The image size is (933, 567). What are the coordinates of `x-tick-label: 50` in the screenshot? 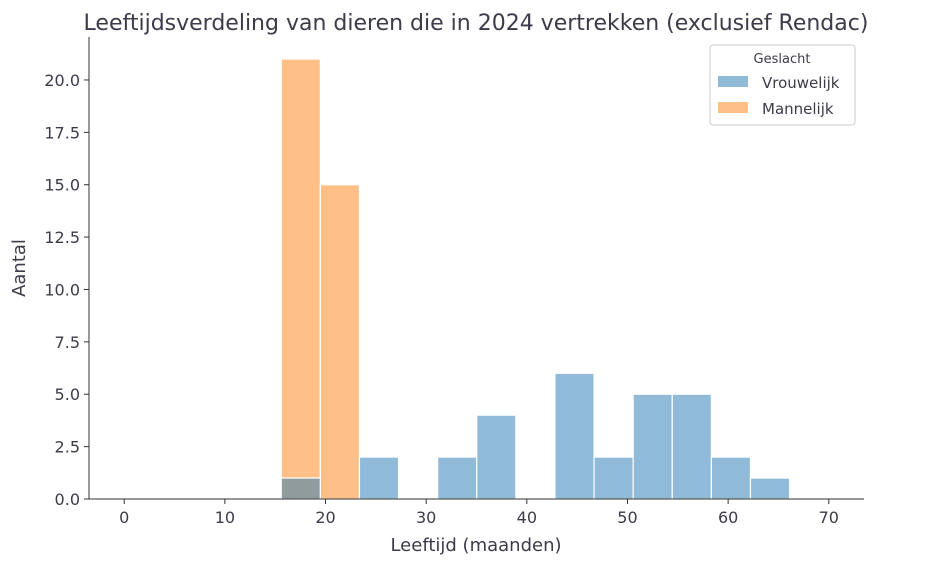 It's located at (627, 517).